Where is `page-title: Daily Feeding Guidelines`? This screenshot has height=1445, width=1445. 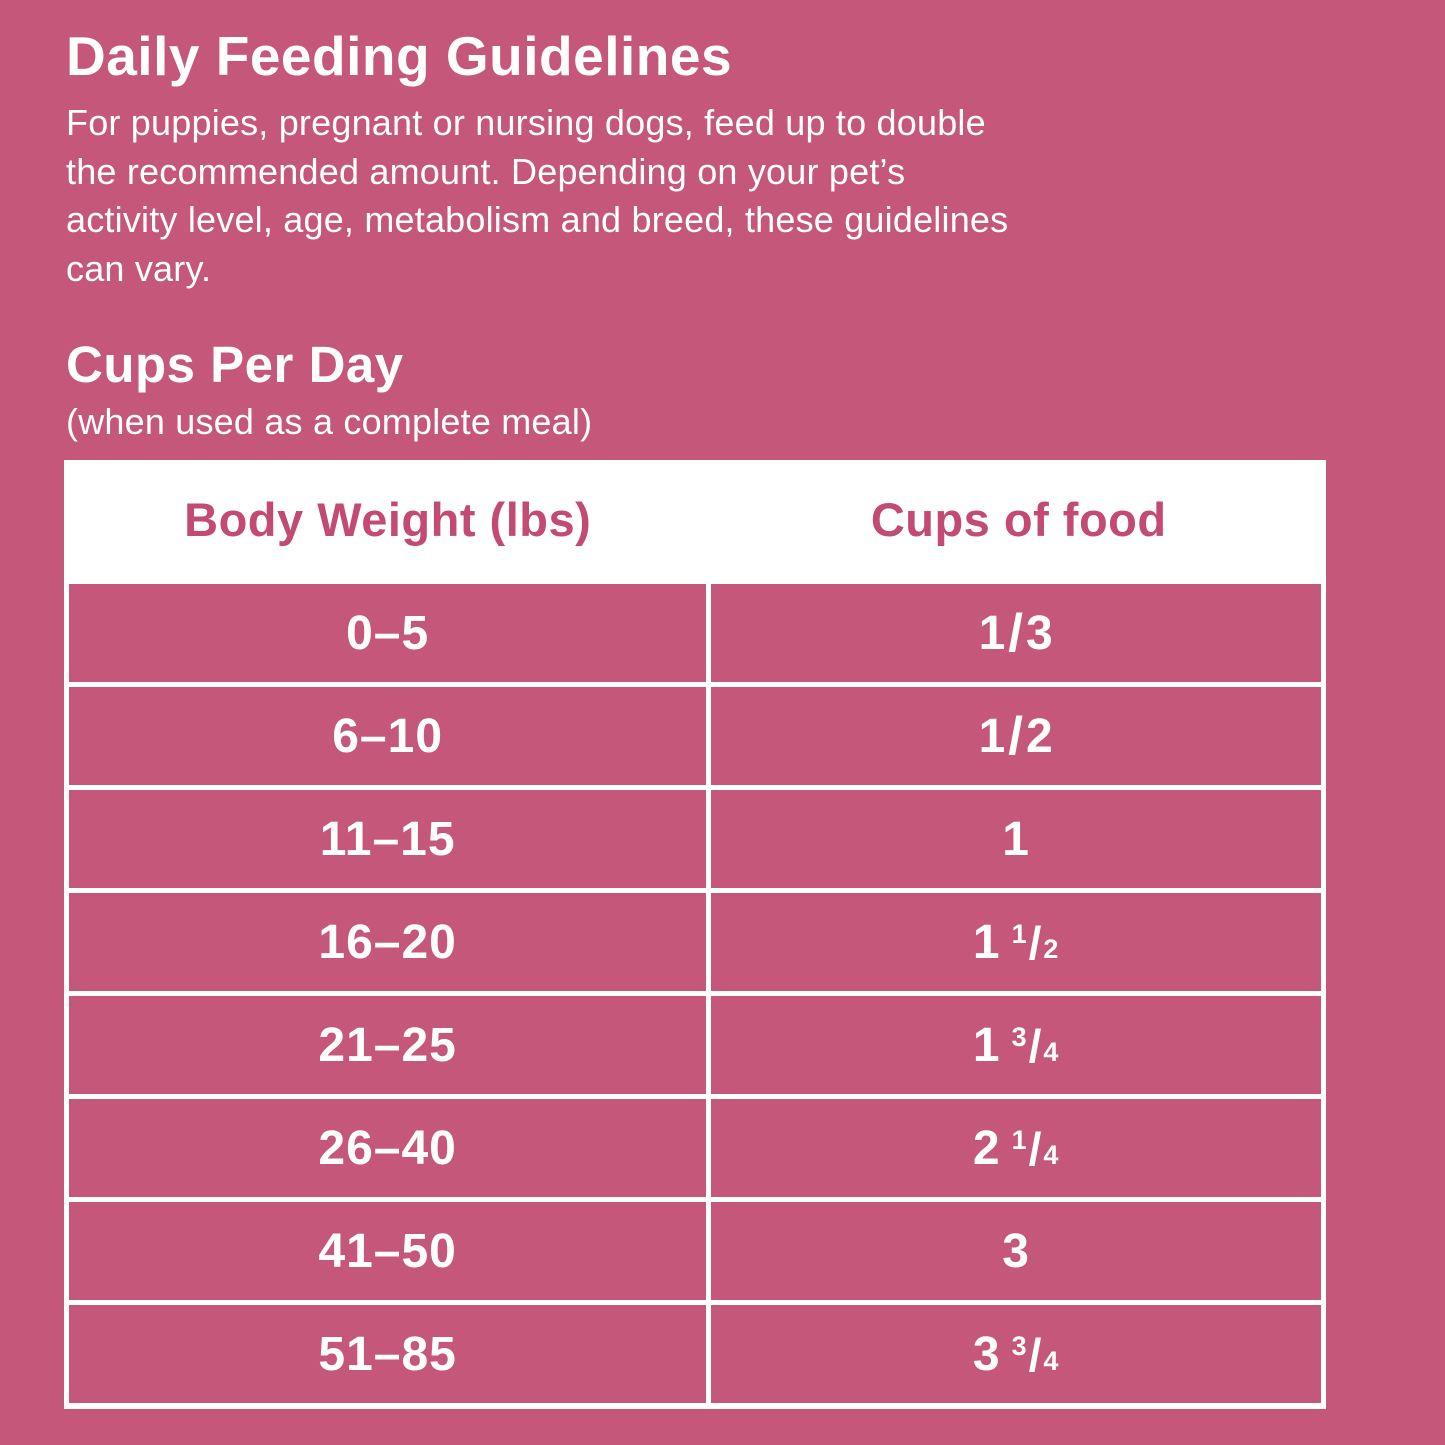
page-title: Daily Feeding Guidelines is located at coordinates (399, 56).